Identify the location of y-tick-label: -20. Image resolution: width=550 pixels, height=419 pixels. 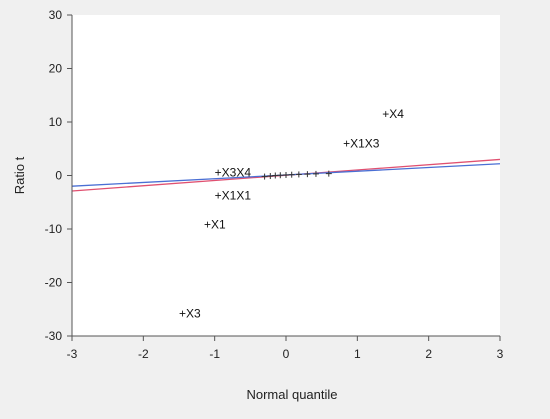
(54, 283).